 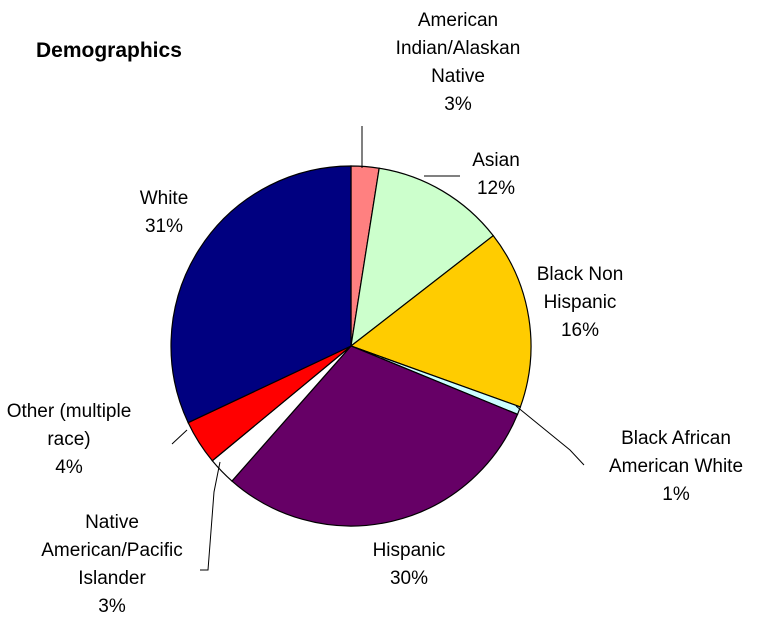 What do you see at coordinates (112, 578) in the screenshot?
I see `slice-label: Islander` at bounding box center [112, 578].